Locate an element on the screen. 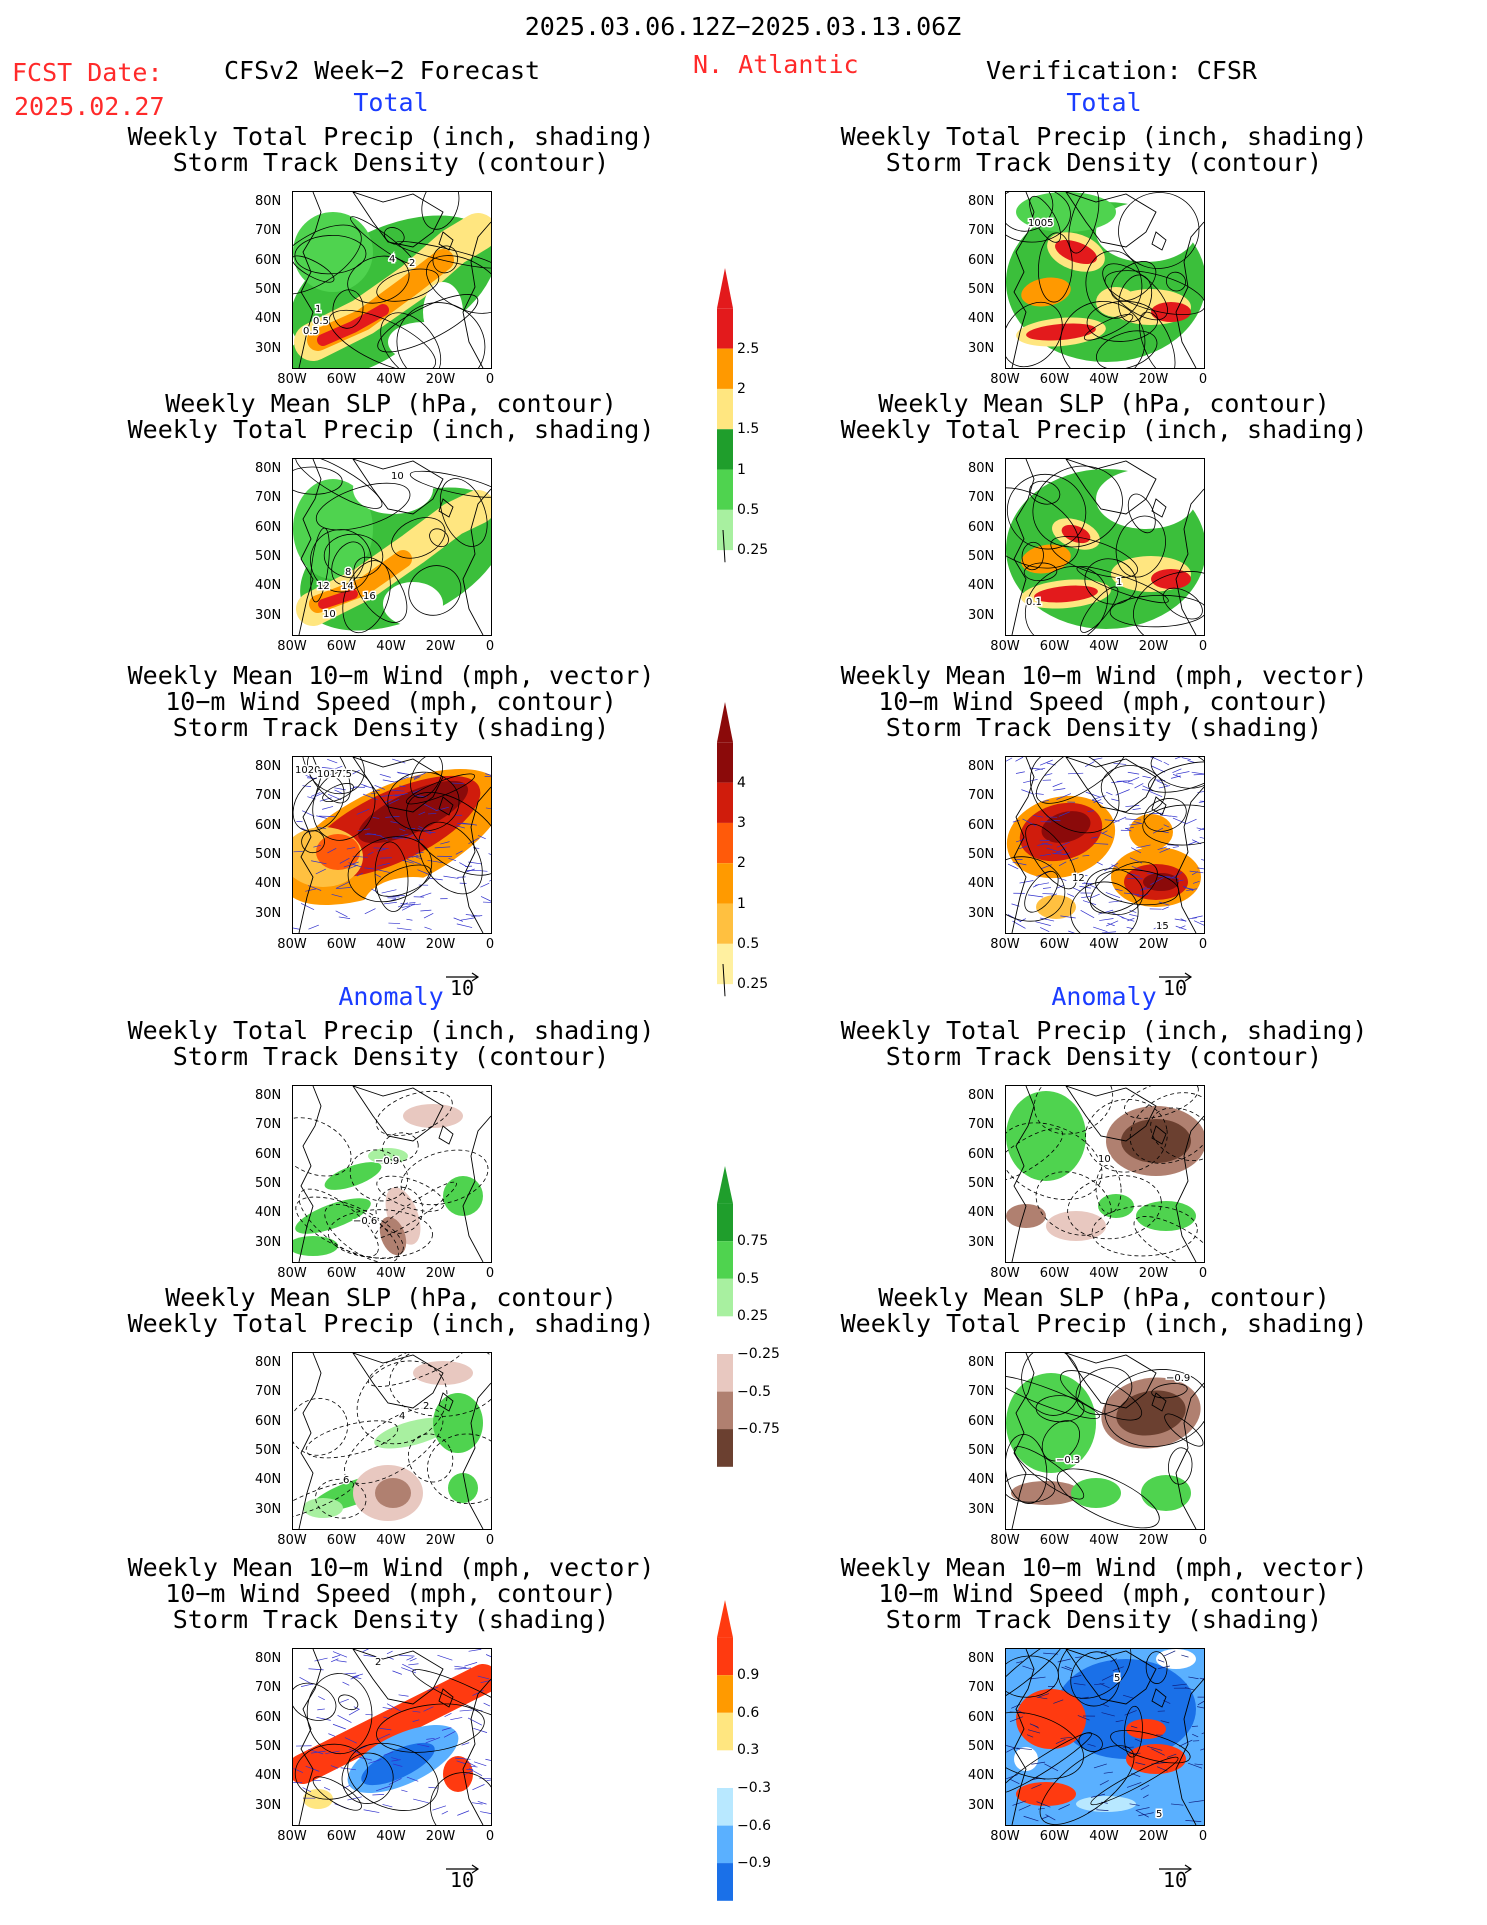 This screenshot has width=1487, height=1925. colorbar-tick-label: 0.9 is located at coordinates (748, 1675).